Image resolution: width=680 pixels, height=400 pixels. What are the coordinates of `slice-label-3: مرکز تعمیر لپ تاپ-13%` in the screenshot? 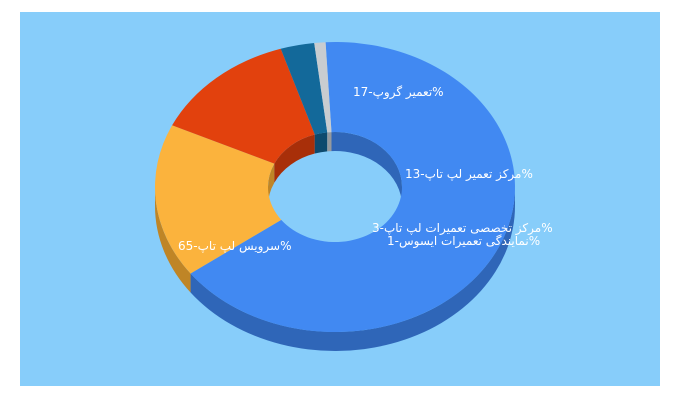 It's located at (469, 174).